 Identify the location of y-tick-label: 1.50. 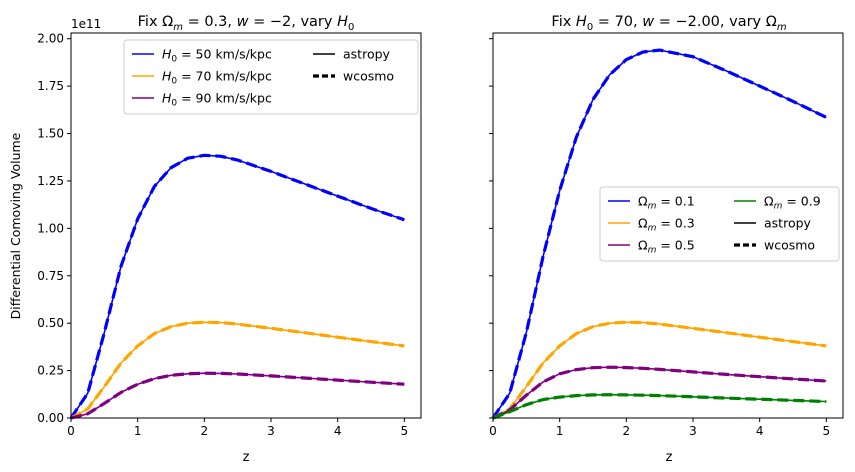
(50, 134).